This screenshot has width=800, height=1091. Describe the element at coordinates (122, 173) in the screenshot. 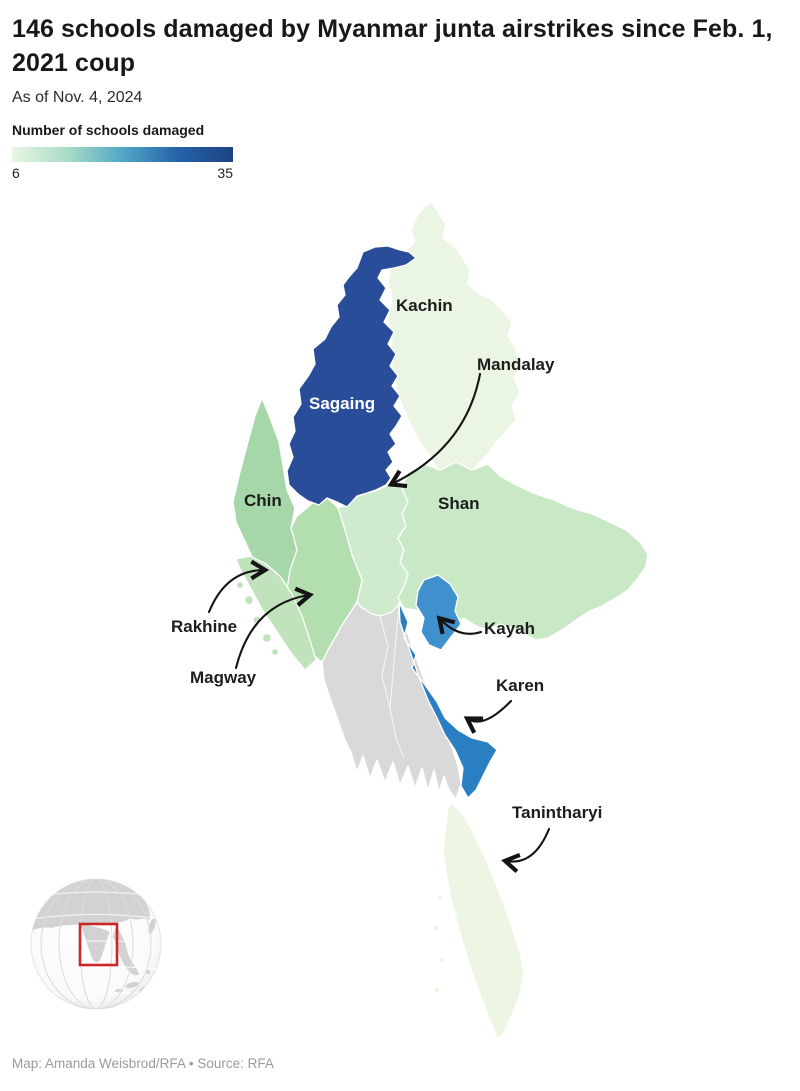

I see `legend-scale: 6 35` at that location.